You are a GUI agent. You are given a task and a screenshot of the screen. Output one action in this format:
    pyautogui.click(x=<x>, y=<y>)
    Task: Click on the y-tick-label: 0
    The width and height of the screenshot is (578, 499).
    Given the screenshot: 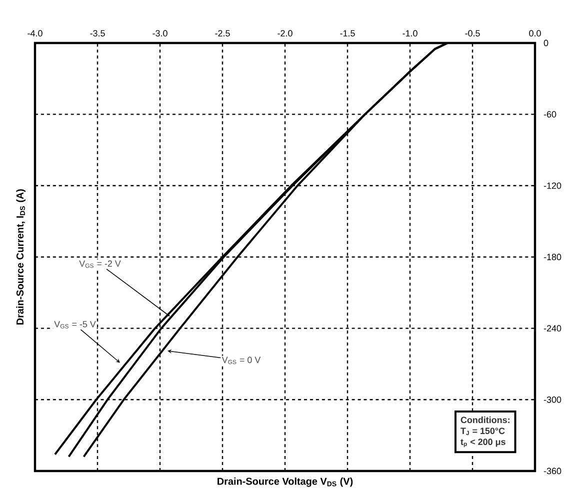 What is the action you would take?
    pyautogui.click(x=546, y=43)
    